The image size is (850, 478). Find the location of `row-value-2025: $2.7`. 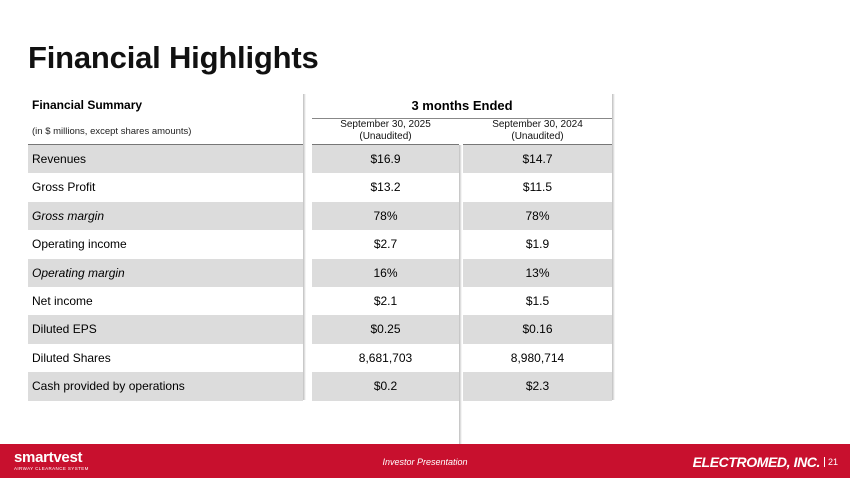

row-value-2025: $2.7 is located at coordinates (385, 244).